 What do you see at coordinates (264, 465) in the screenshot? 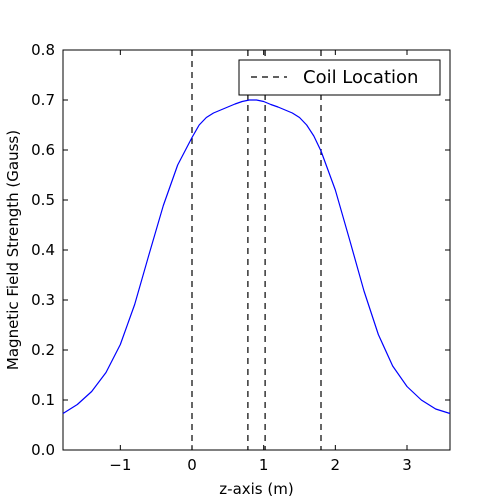
I see `x-tick-label: 1` at bounding box center [264, 465].